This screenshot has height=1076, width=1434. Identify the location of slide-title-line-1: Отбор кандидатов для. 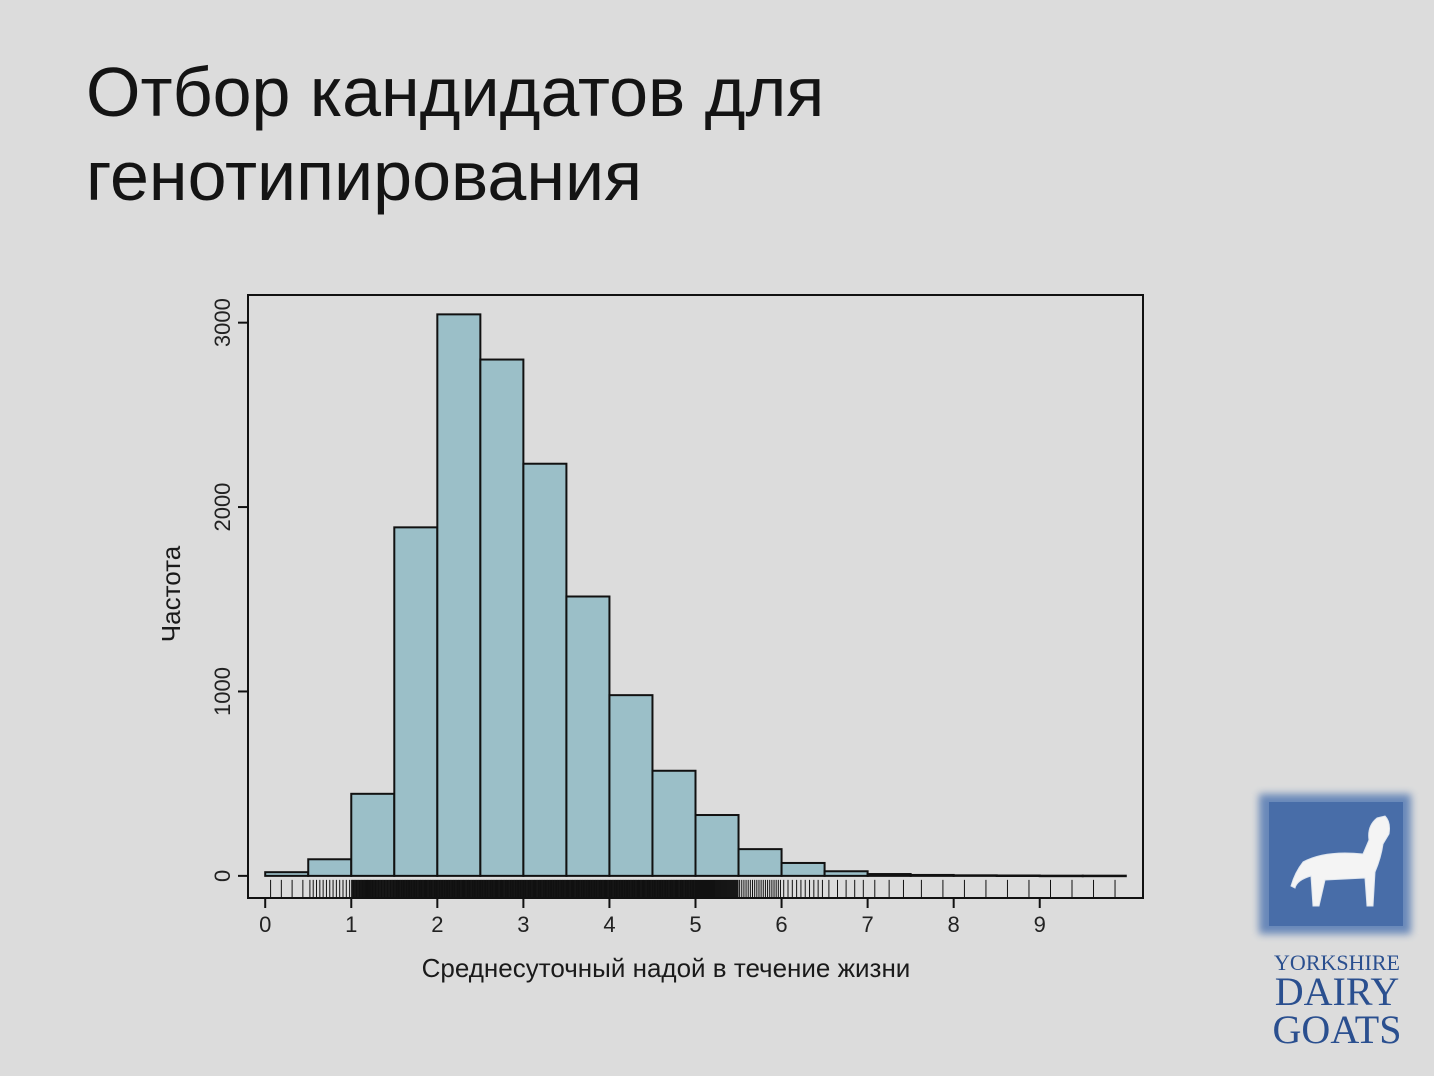
(455, 92).